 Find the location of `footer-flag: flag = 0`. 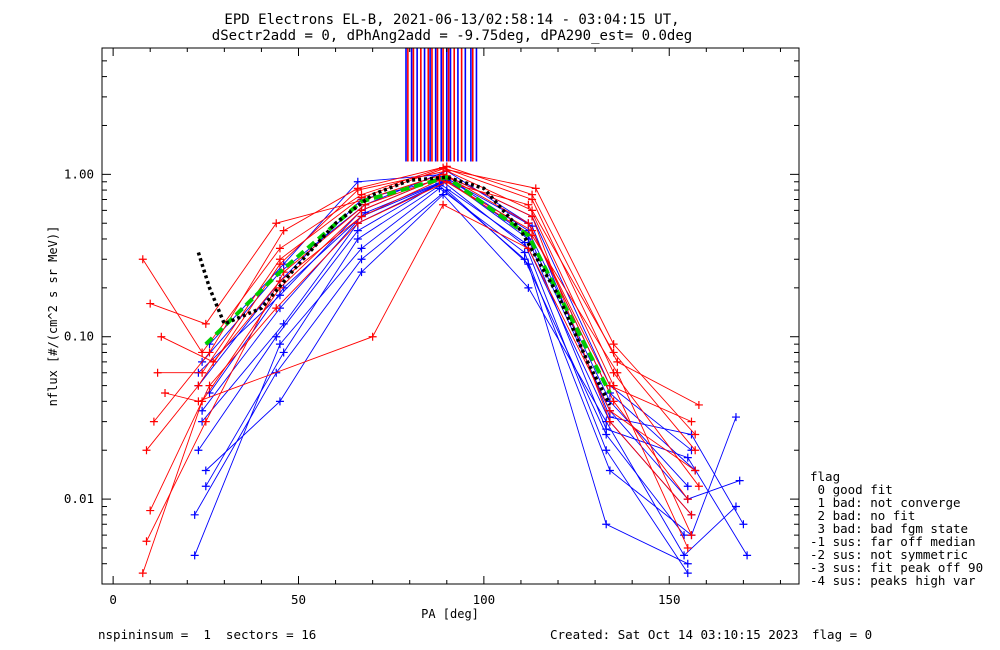

footer-flag: flag = 0 is located at coordinates (842, 634).